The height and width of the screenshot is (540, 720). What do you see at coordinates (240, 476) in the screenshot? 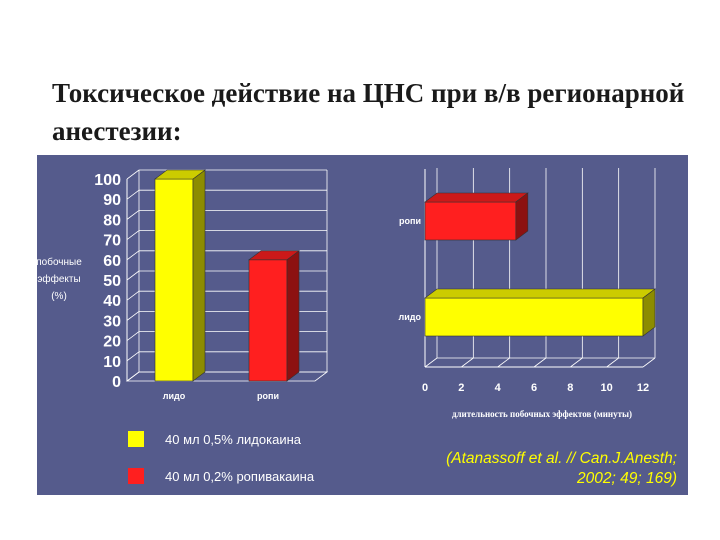
I see `legend-label-ropi: 40 мл 0,2% ропивакаина` at bounding box center [240, 476].